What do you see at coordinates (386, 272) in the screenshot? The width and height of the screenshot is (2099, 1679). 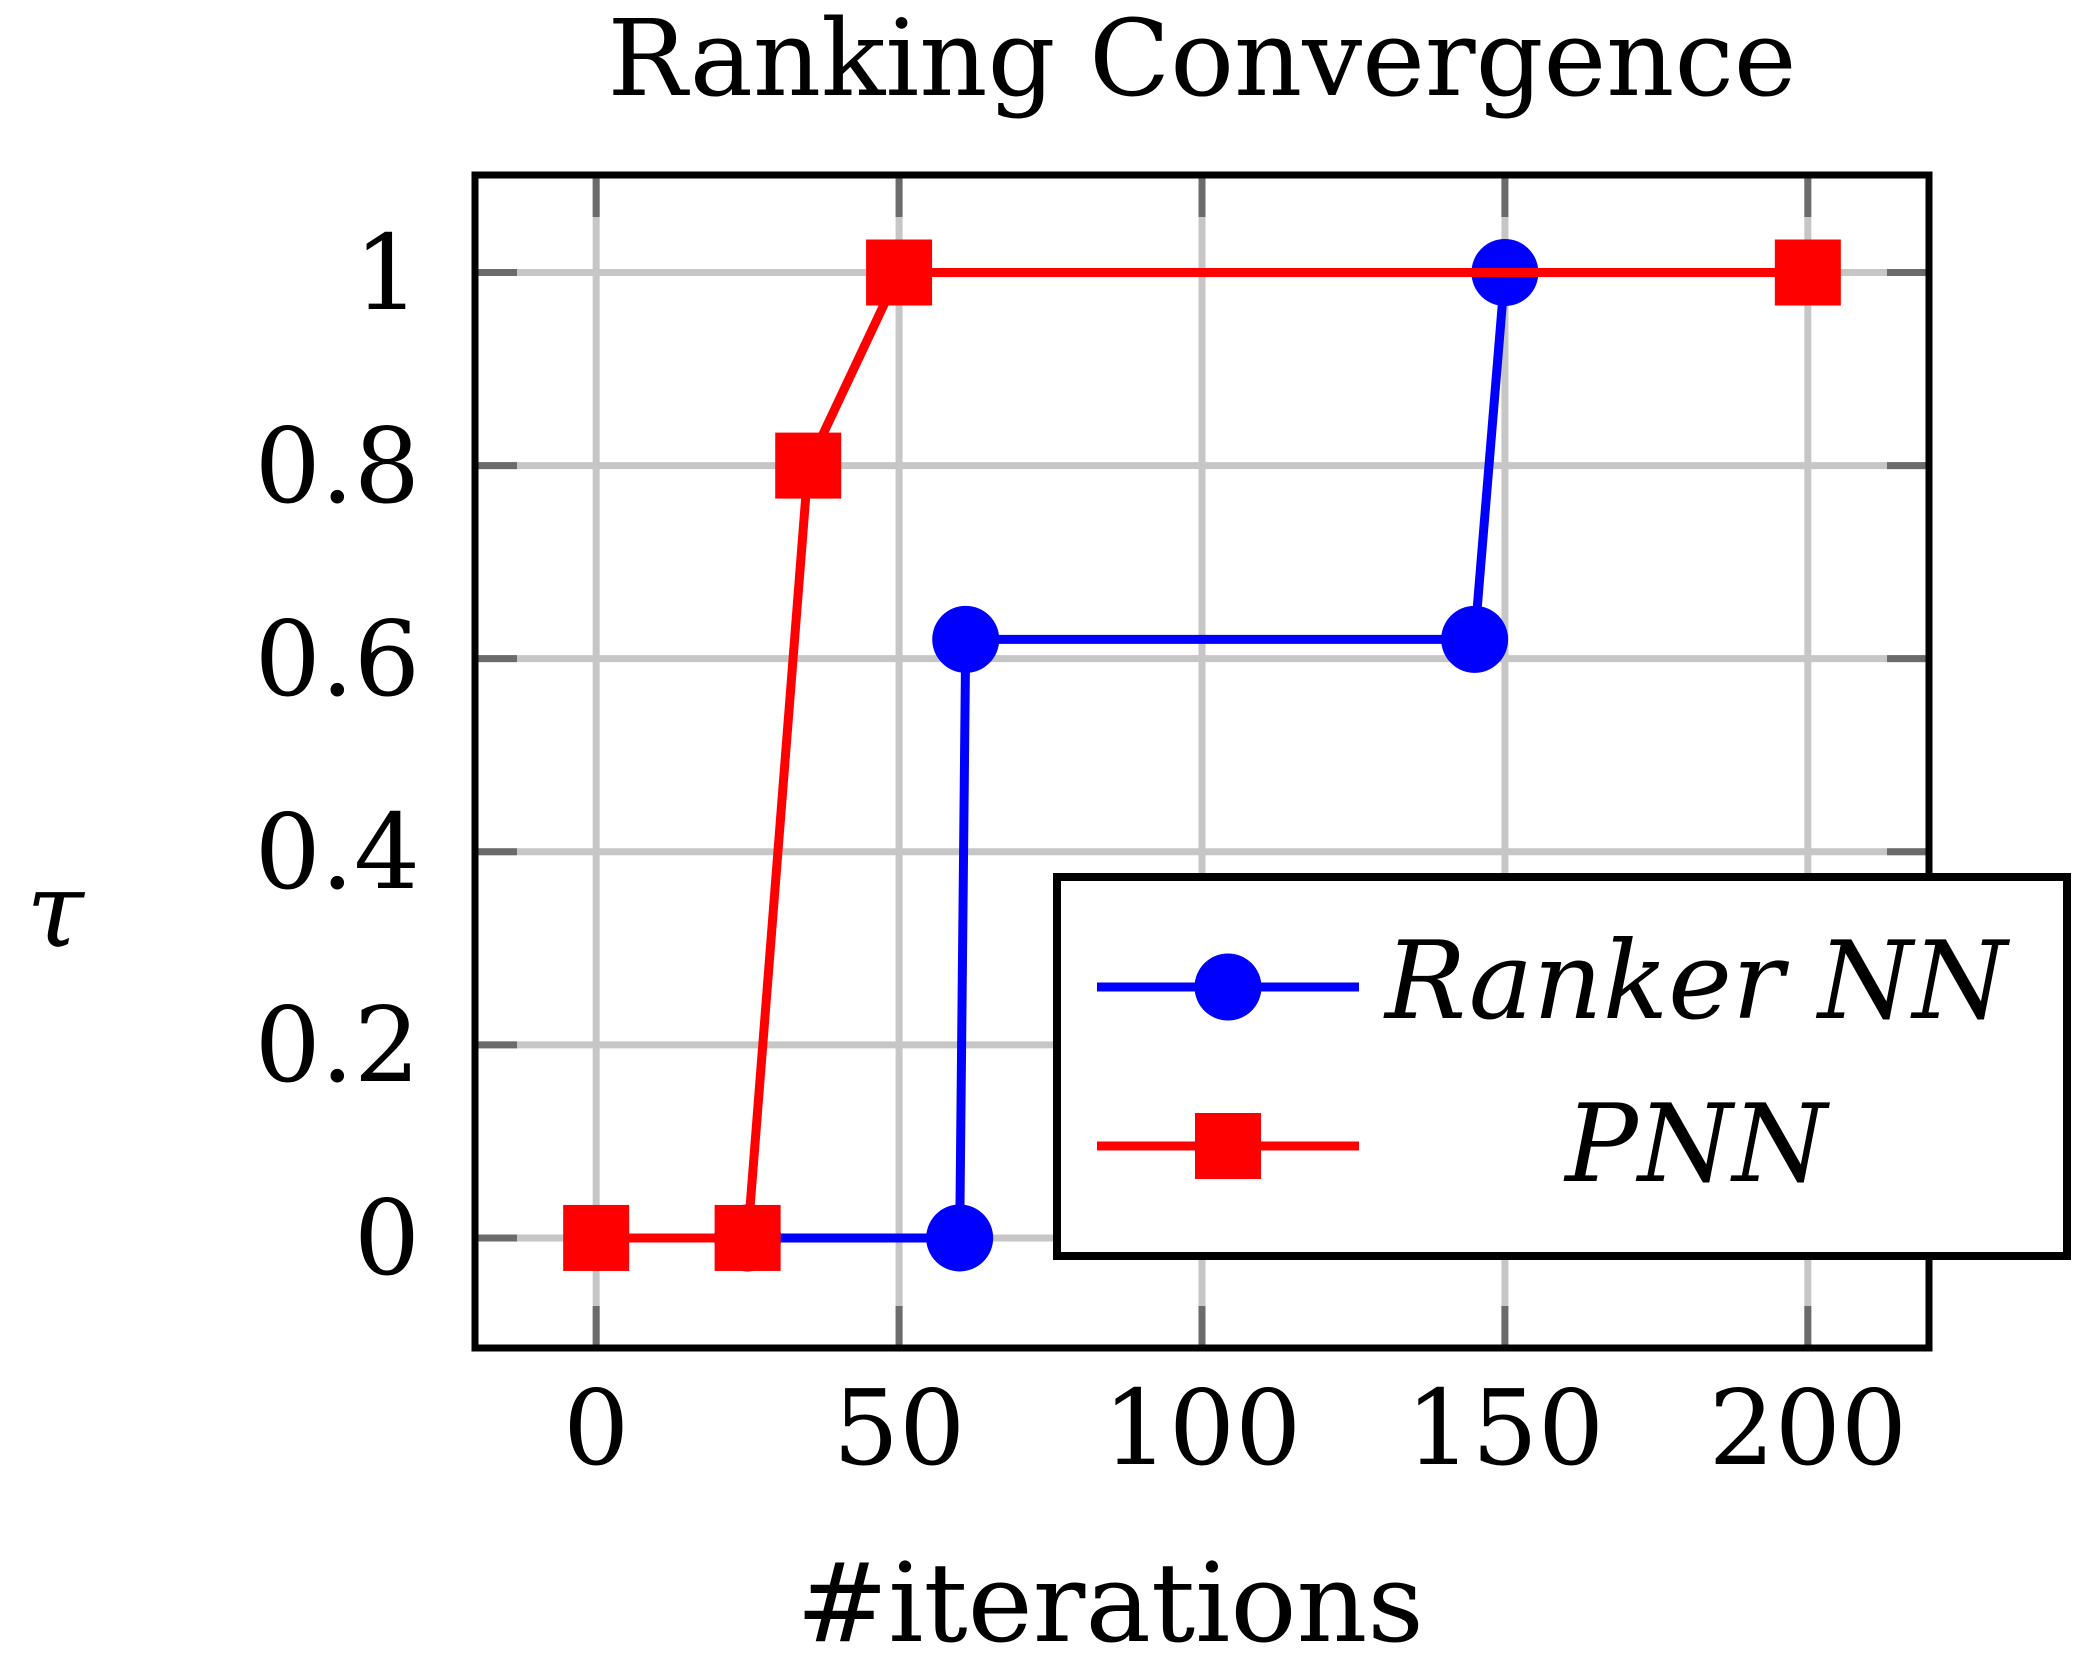 I see `y-tick-label: 1` at bounding box center [386, 272].